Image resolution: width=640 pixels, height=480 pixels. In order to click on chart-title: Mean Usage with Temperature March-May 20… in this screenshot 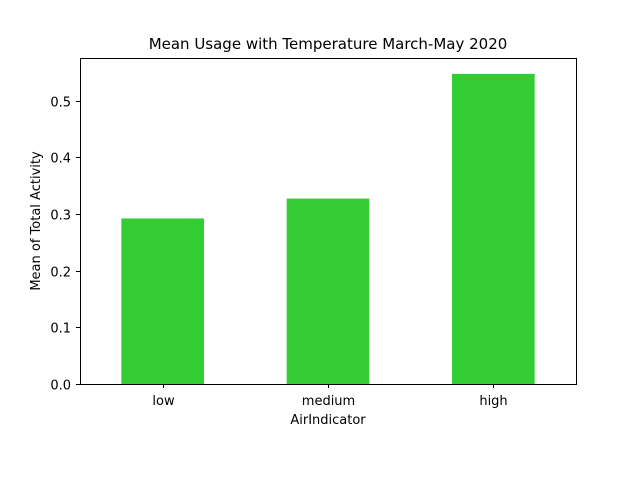, I will do `click(328, 44)`.